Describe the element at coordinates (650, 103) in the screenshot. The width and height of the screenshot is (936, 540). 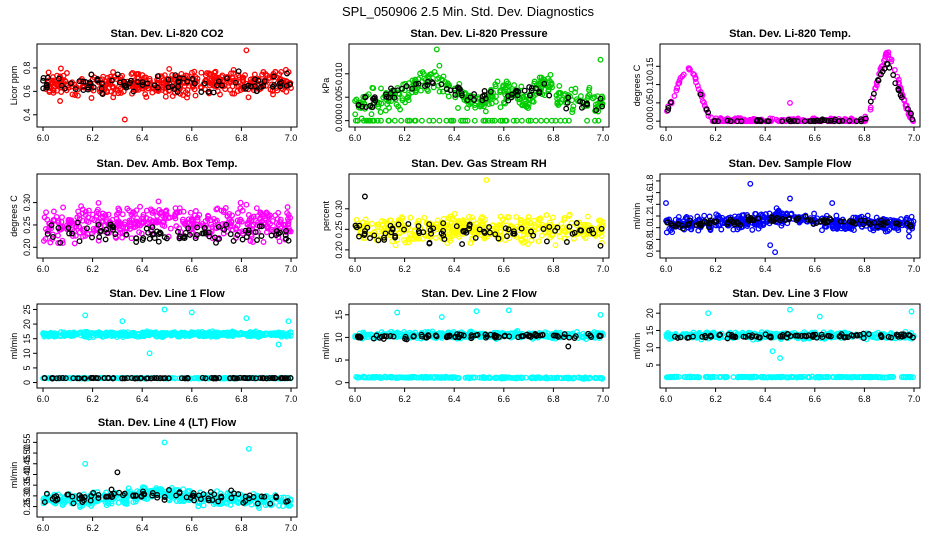
I see `y-tick-label: 0.05` at that location.